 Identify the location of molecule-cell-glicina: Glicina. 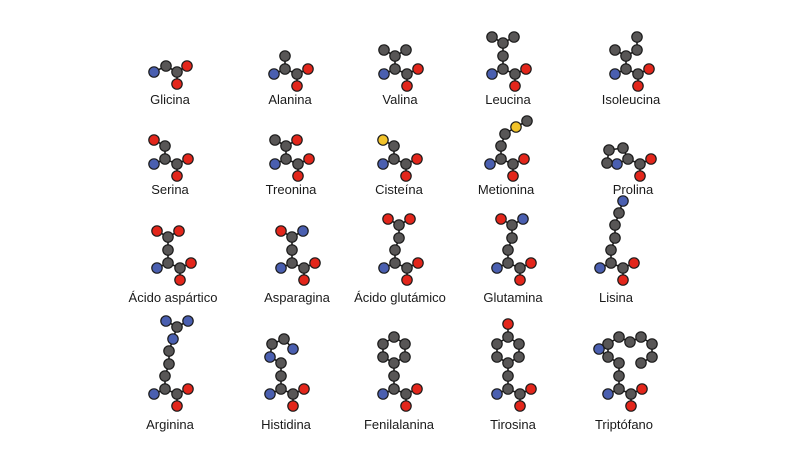
(170, 70).